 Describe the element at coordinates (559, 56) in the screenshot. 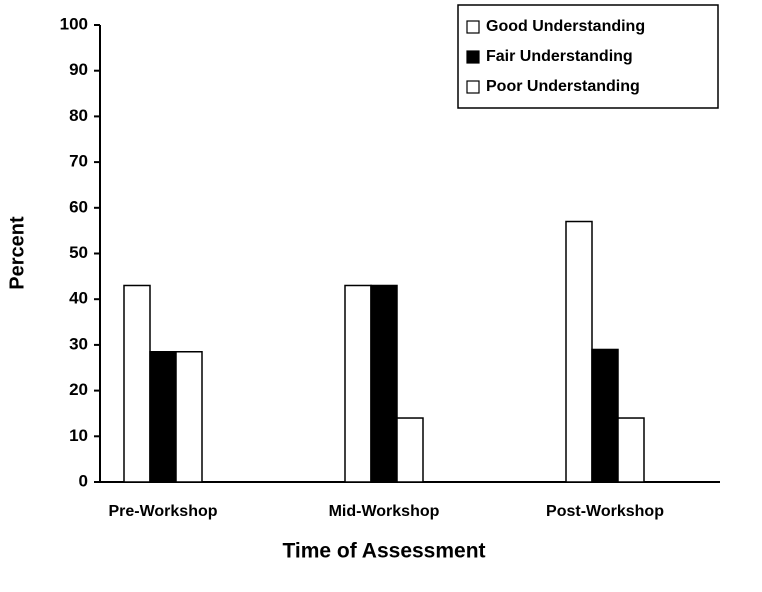

I see `legend-label: Fair Understanding` at that location.